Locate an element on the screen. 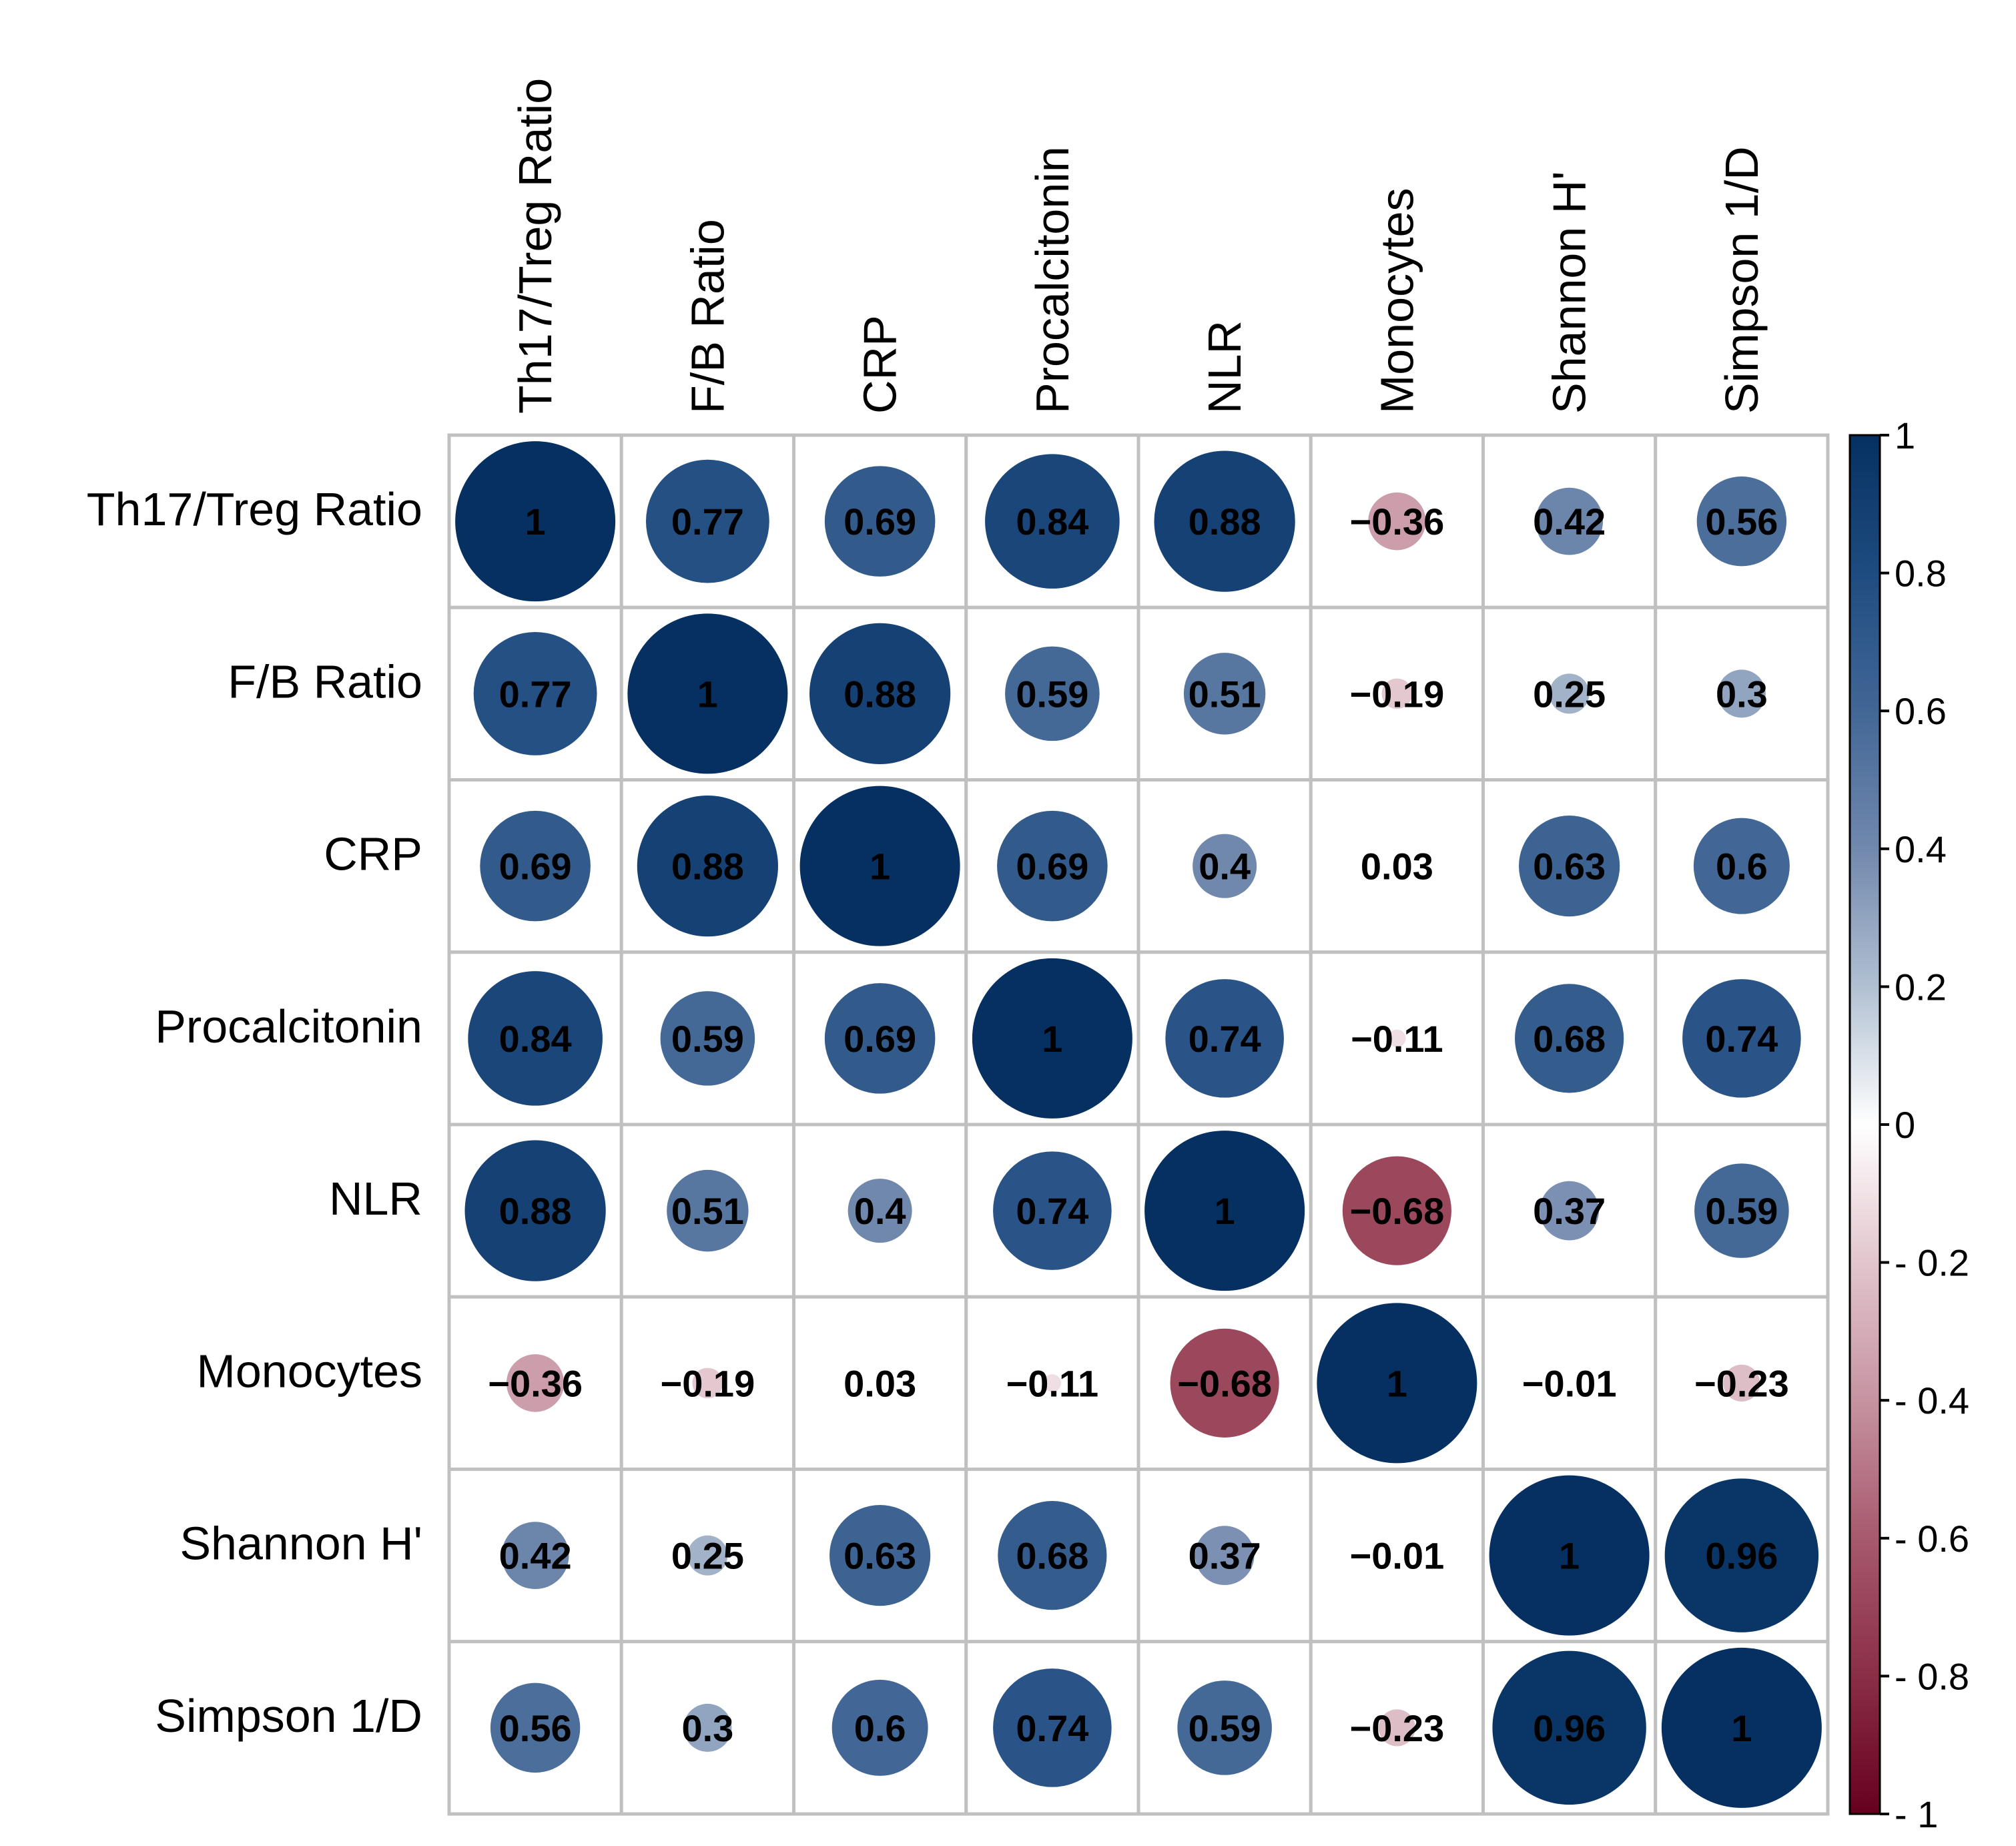 The height and width of the screenshot is (1846, 2016). correlation-value: 0.4 is located at coordinates (1225, 867).